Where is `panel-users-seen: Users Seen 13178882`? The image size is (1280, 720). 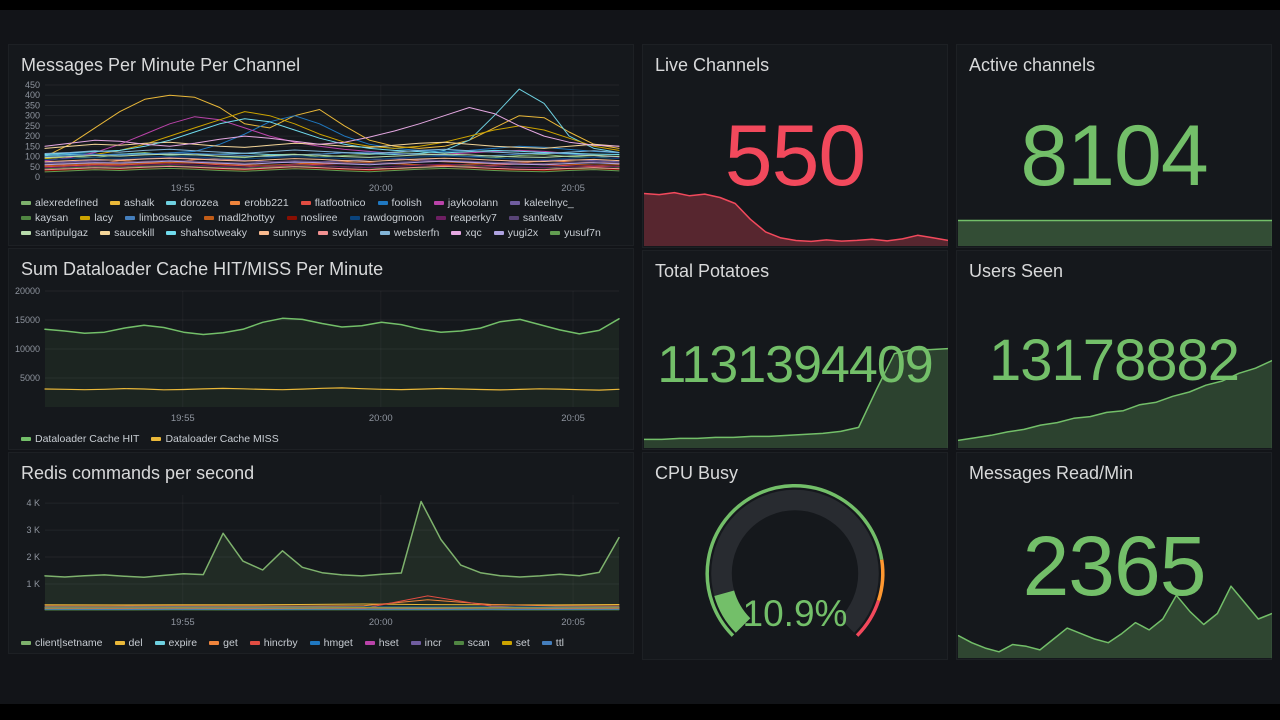 panel-users-seen: Users Seen 13178882 is located at coordinates (1114, 350).